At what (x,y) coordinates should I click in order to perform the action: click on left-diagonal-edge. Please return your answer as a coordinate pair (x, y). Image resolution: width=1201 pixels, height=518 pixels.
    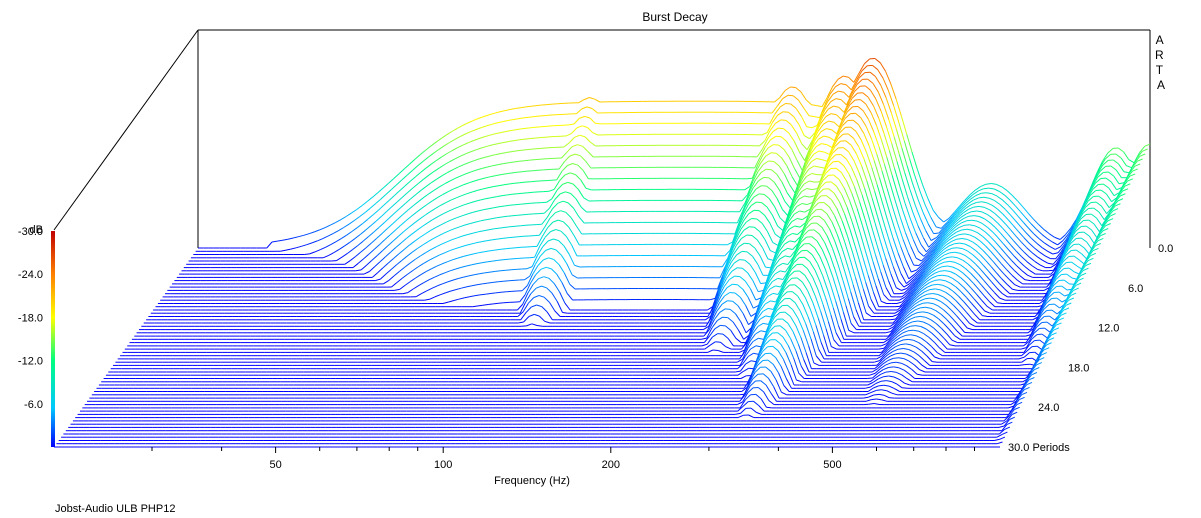
    Looking at the image, I should click on (126, 130).